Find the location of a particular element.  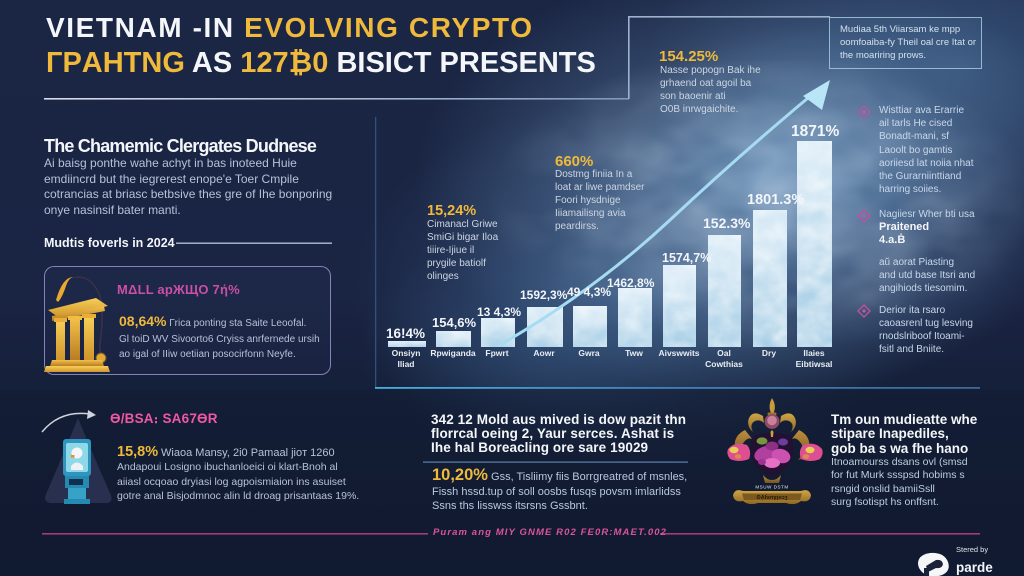

svg-text: 49 4,3% is located at coordinates (589, 292).